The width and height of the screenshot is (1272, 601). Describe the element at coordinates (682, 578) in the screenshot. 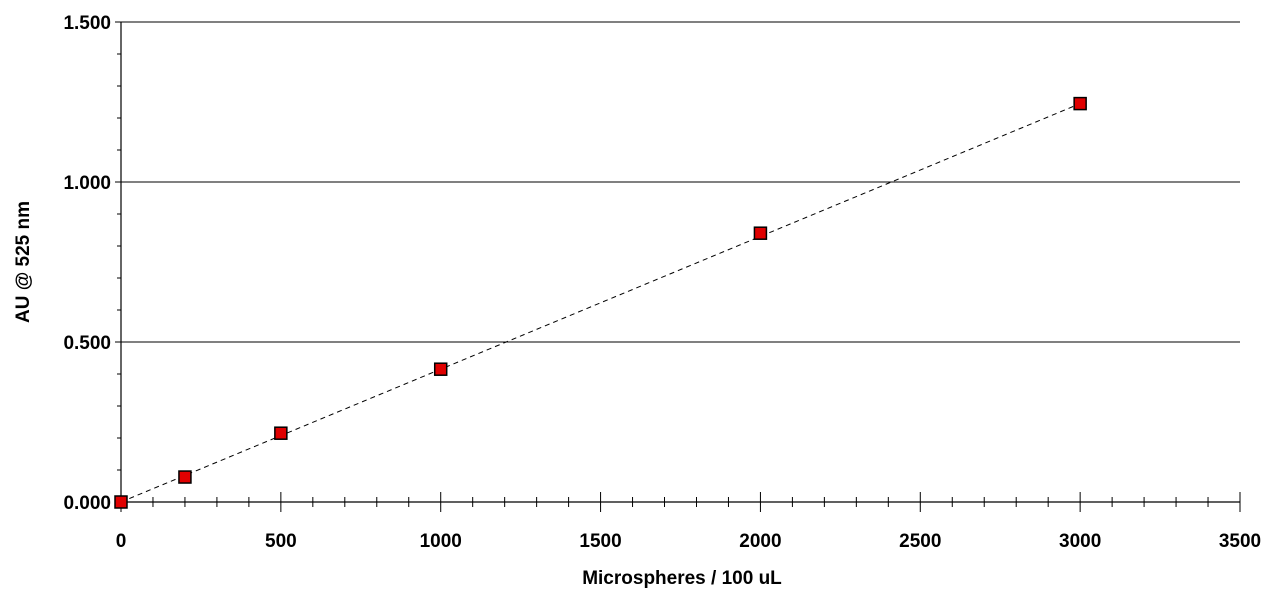

I see `x-axis-title: Microspheres / 100 uL` at that location.